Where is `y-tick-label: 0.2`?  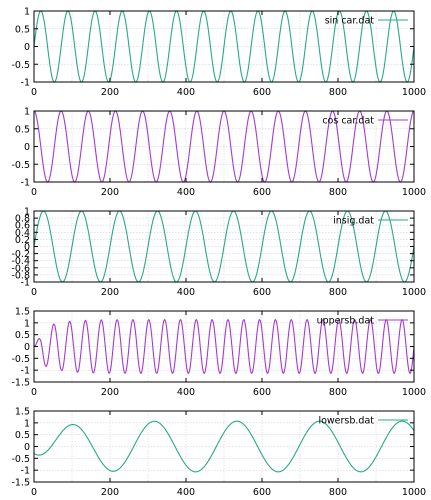
y-tick-label: 0.2 is located at coordinates (22, 240).